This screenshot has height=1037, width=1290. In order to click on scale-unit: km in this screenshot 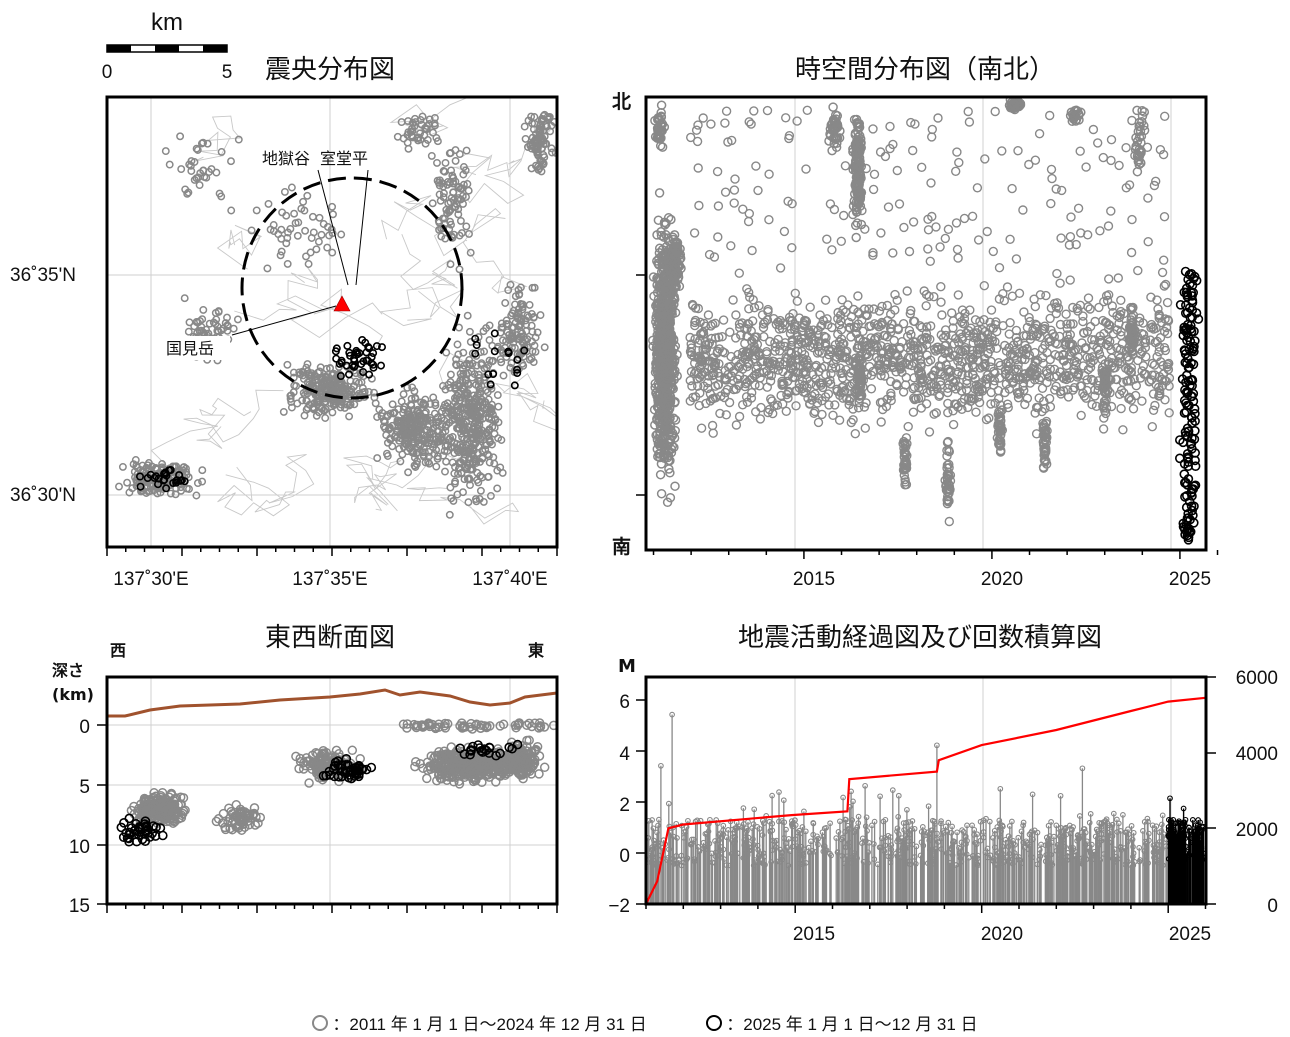, I will do `click(167, 22)`.